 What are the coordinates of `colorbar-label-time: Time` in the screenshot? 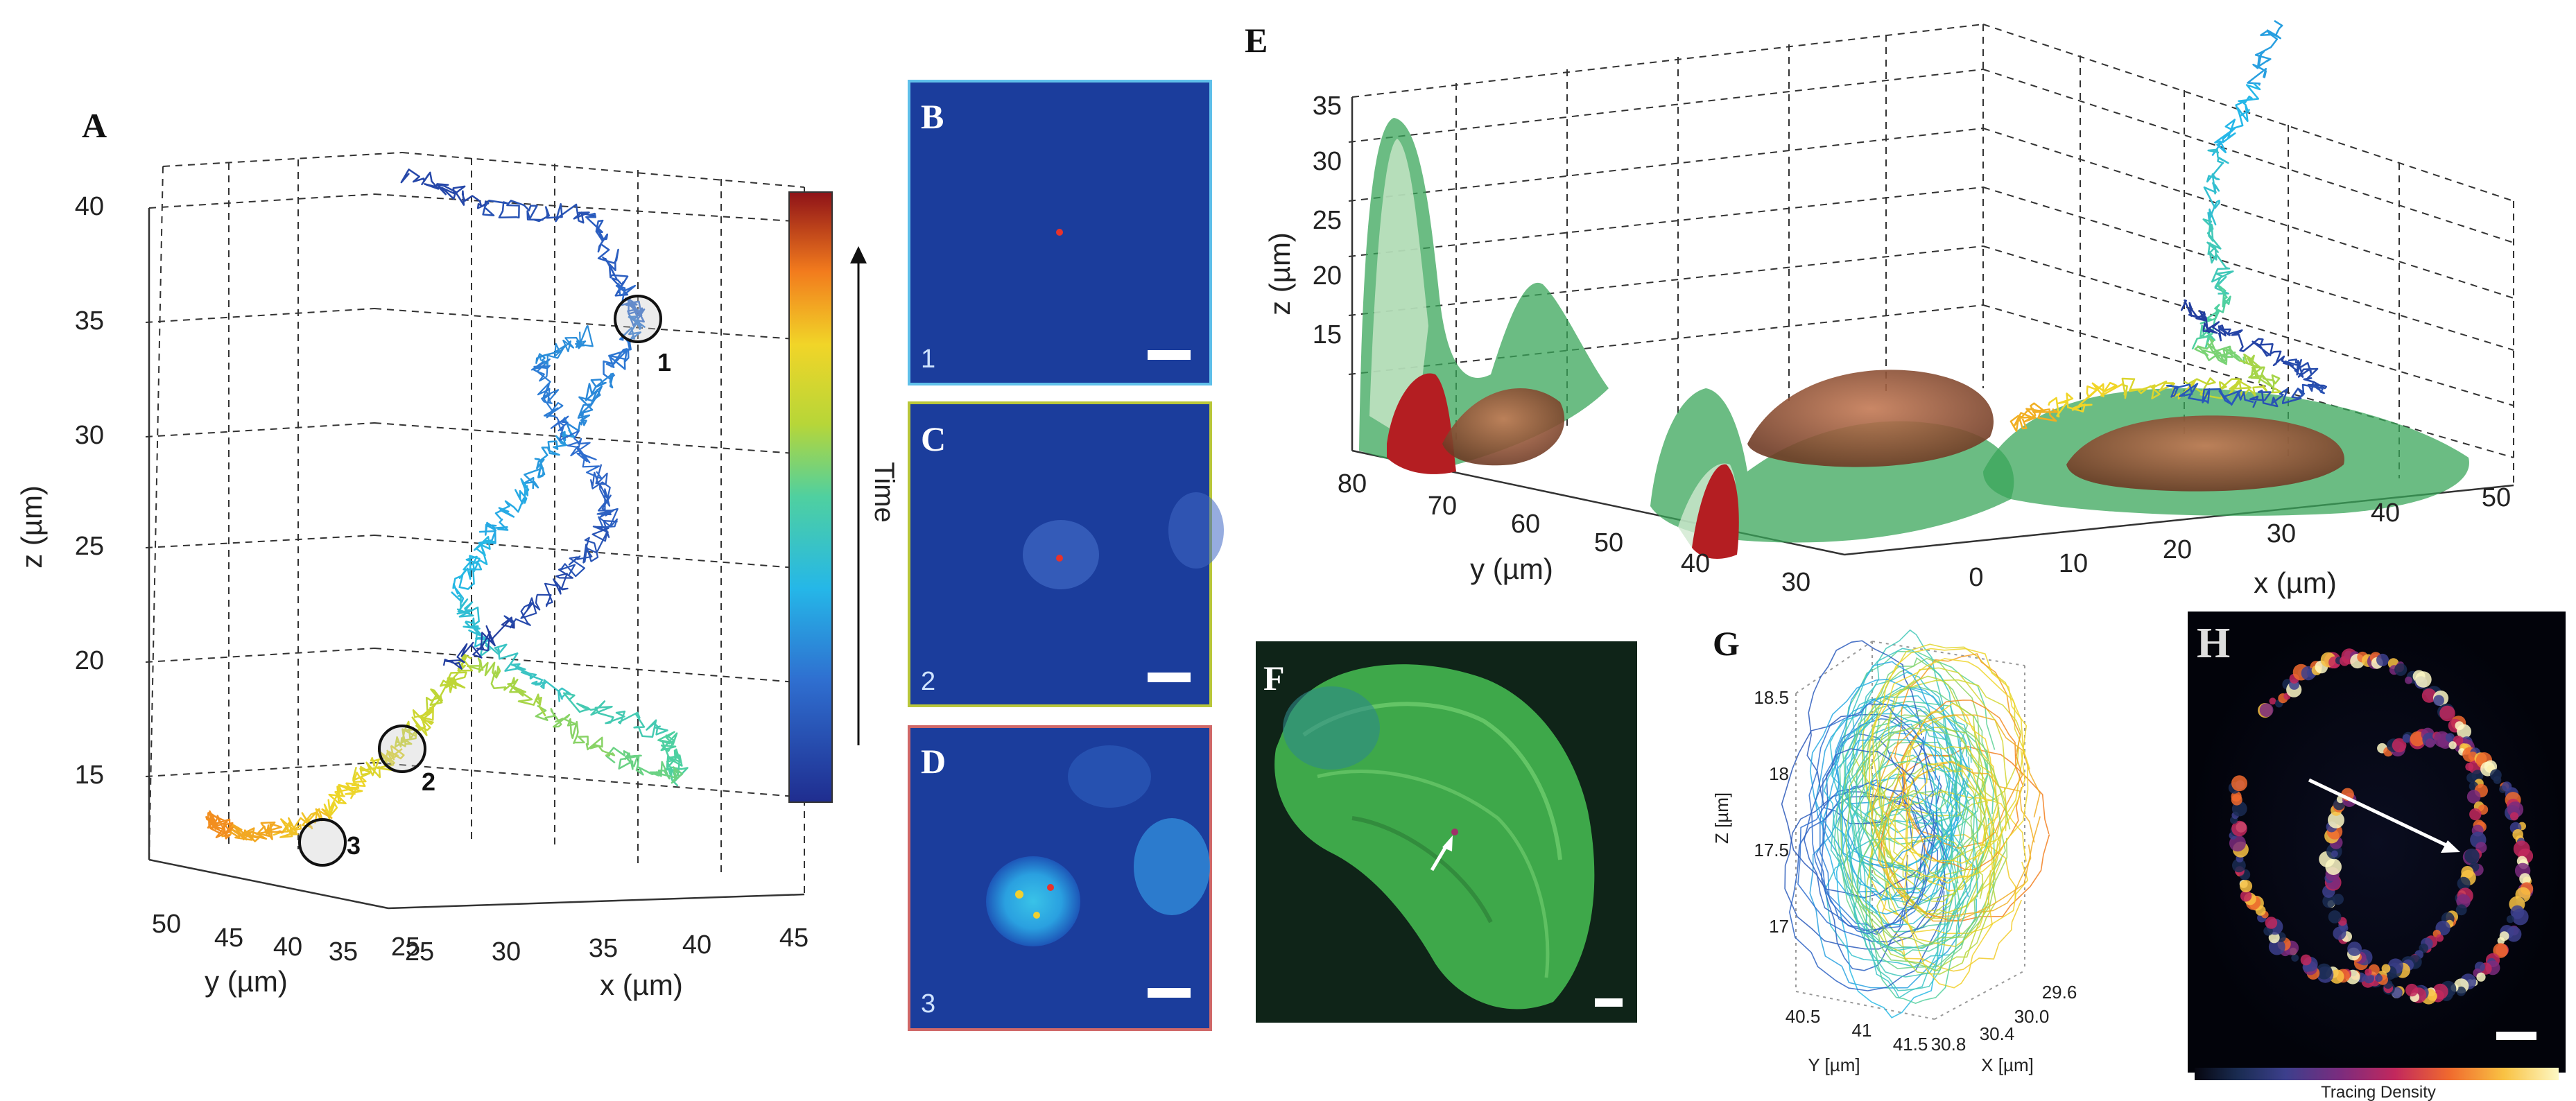 It's located at (884, 492).